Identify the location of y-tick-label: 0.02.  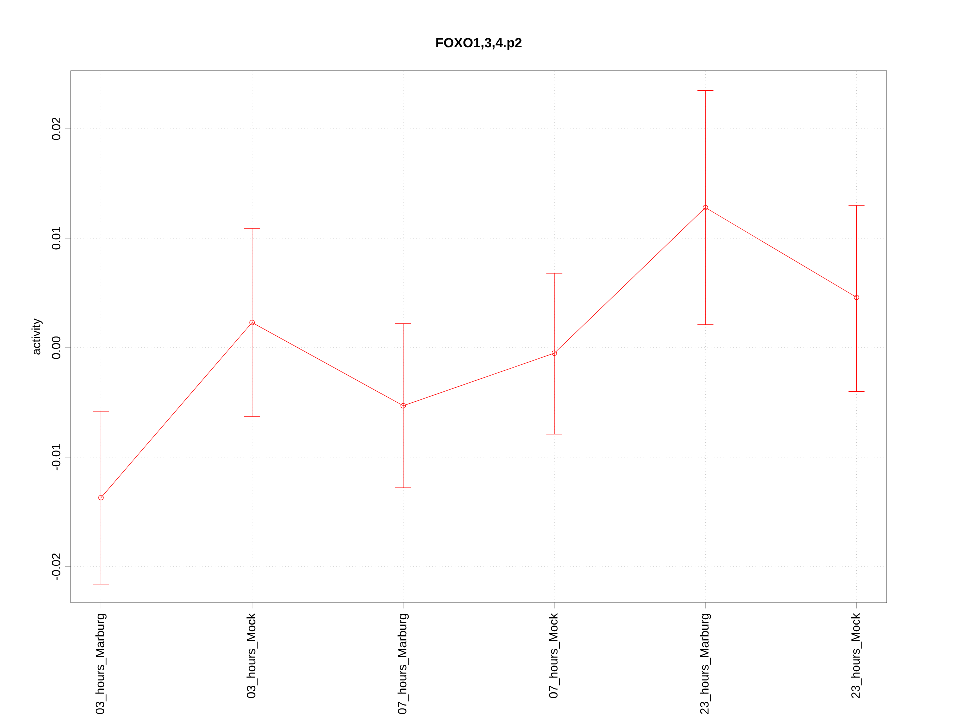
(56, 129).